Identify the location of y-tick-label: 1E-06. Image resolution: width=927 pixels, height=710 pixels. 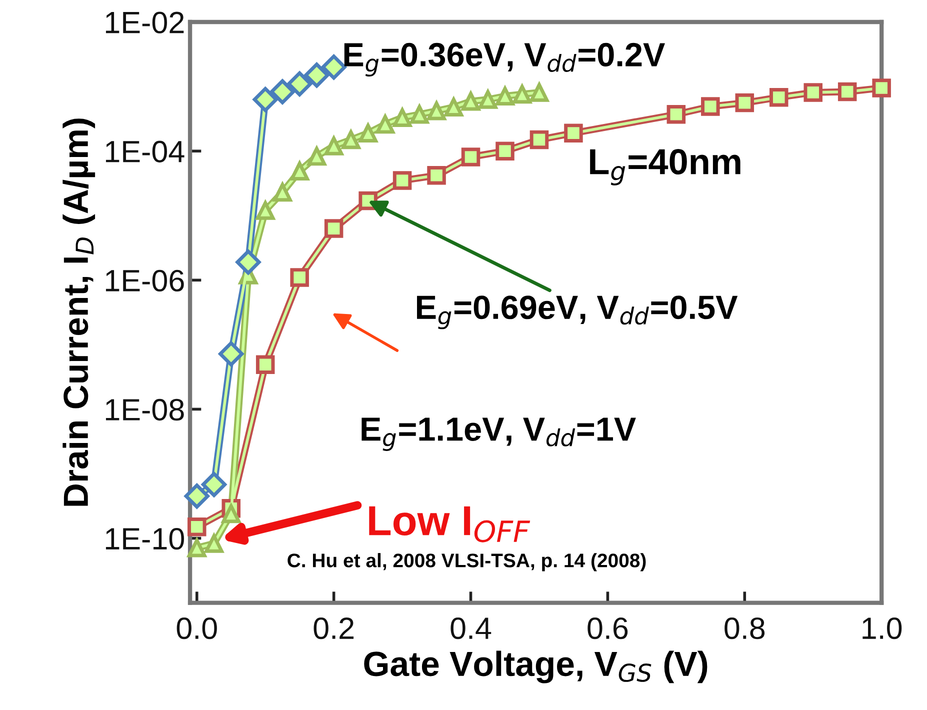
(145, 281).